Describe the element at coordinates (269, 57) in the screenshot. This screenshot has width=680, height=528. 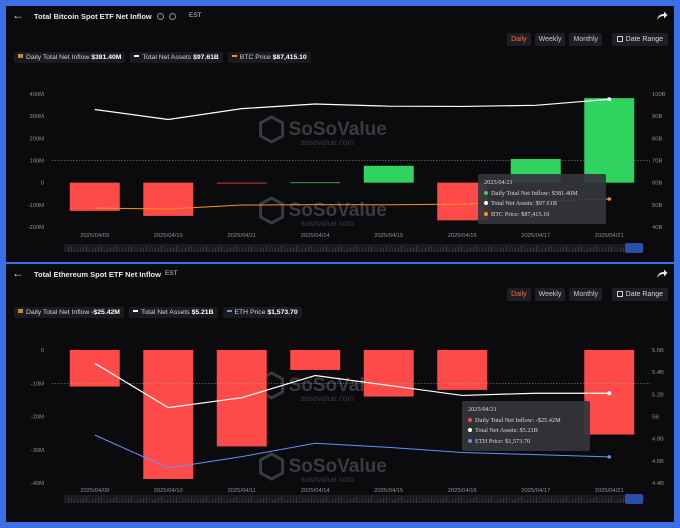
I see `legend-btc-price: BTC Price $87,415.10` at that location.